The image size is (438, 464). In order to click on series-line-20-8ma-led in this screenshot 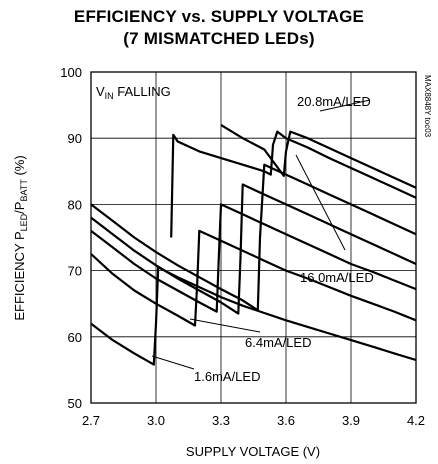, I will do `click(293, 184)`.